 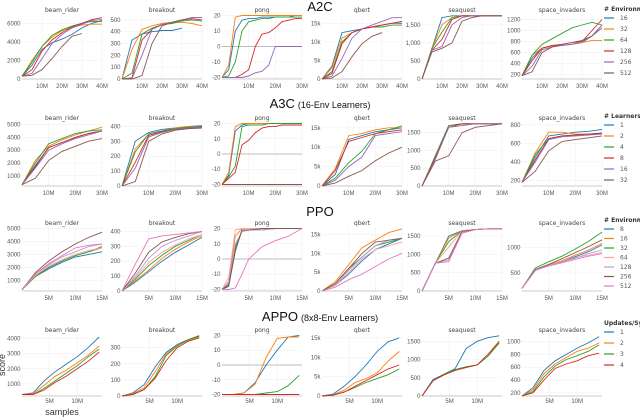 I want to click on panel-beam_rider: beam_rider 1000 2000 3000 4000 5M 10M, so click(x=54, y=366).